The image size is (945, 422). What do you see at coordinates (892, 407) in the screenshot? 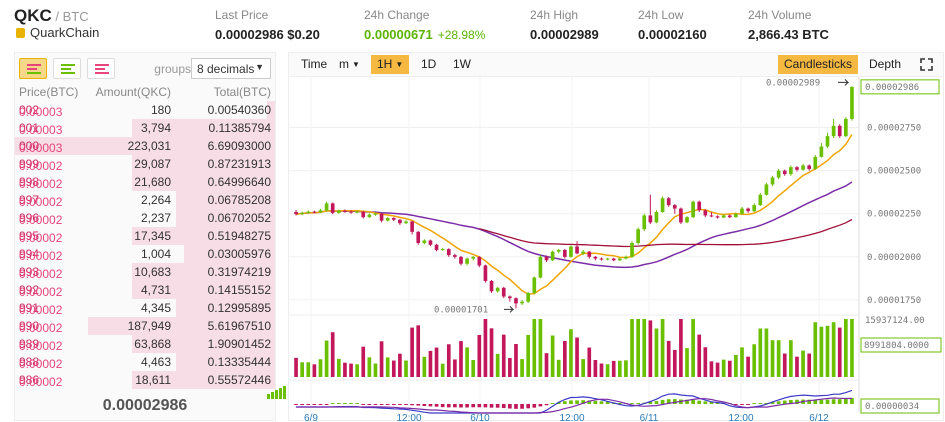
I see `macd-tag-text: 0.00000034` at bounding box center [892, 407].